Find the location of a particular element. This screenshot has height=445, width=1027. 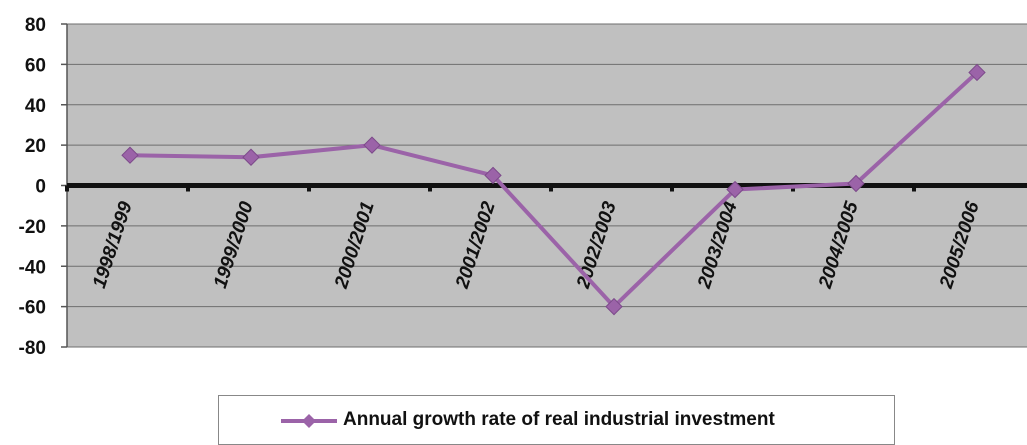

y-tick-label: -60 is located at coordinates (32, 308).